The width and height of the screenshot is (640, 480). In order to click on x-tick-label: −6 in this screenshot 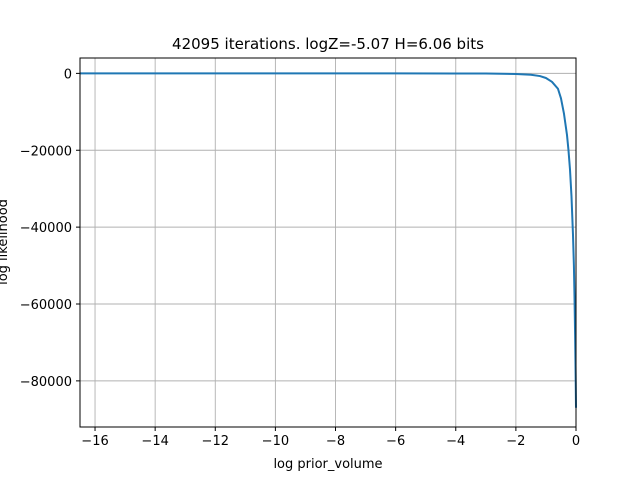, I will do `click(395, 441)`.